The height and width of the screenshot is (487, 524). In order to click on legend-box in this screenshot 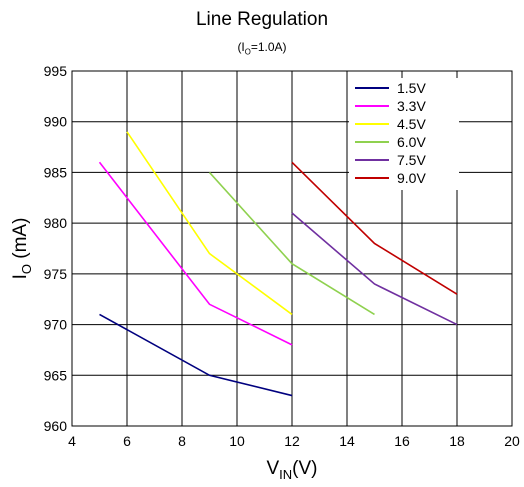, I will do `click(404, 134)`.